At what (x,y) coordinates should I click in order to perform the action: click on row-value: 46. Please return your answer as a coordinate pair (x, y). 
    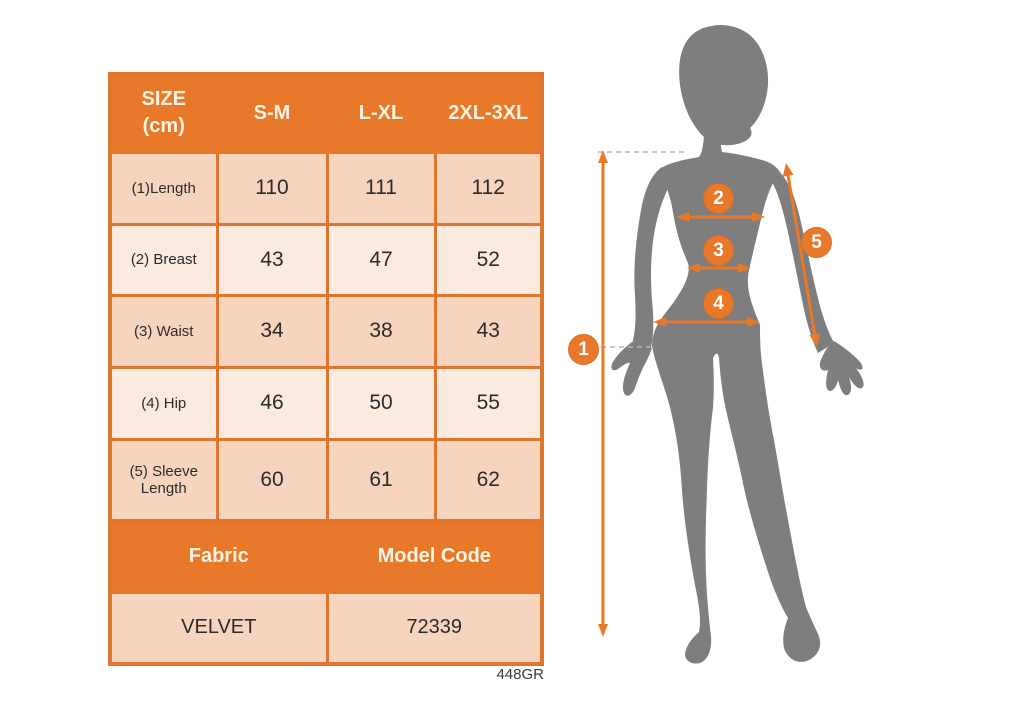
    Looking at the image, I should click on (272, 403).